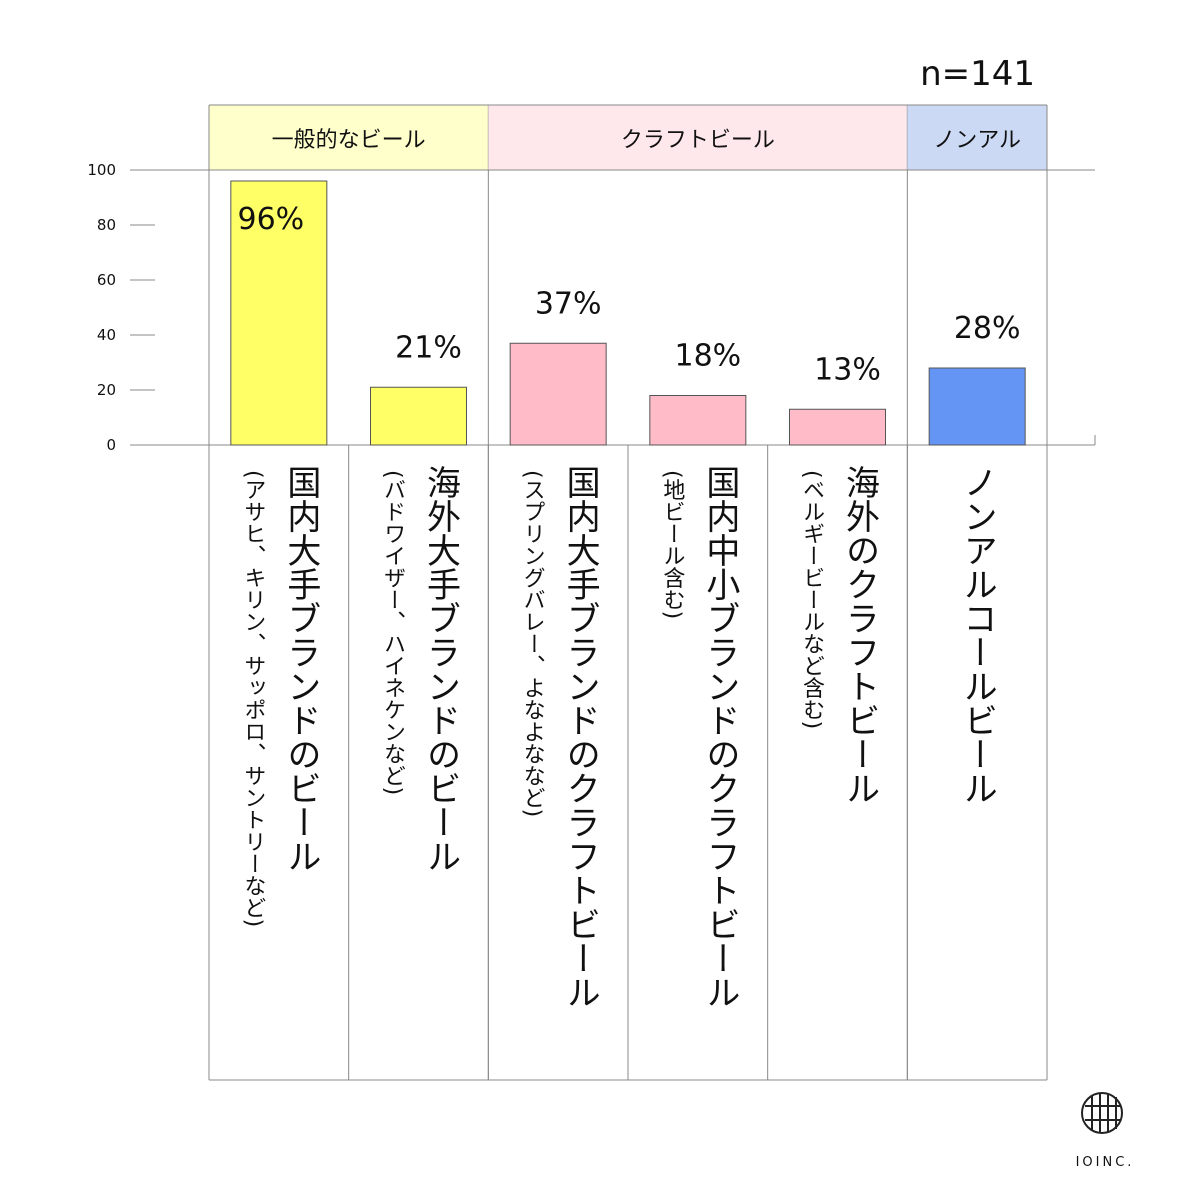  I want to click on category-note: (バドワイザー、ハイネケンなど), so click(392, 632).